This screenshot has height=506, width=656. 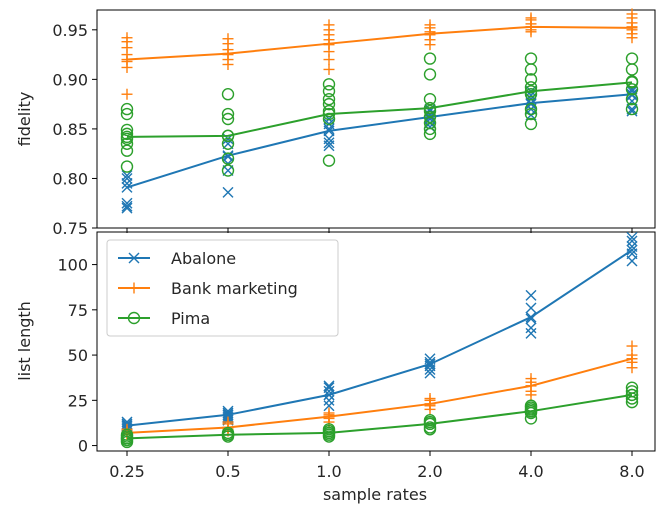 What do you see at coordinates (70, 129) in the screenshot?
I see `y-tick-label: 0.85` at bounding box center [70, 129].